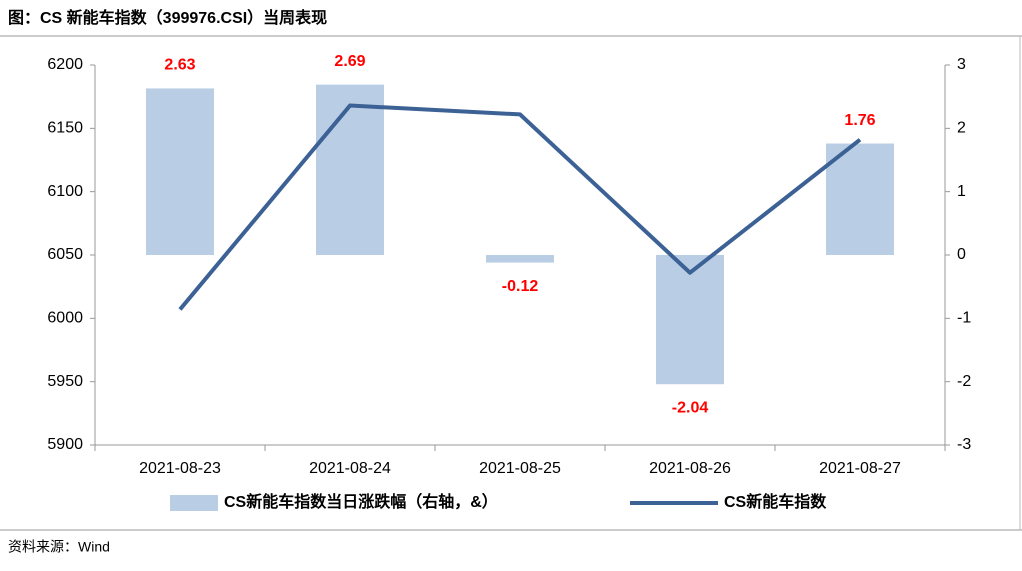 This screenshot has height=571, width=1022. What do you see at coordinates (194, 503) in the screenshot?
I see `legend-swatch` at bounding box center [194, 503].